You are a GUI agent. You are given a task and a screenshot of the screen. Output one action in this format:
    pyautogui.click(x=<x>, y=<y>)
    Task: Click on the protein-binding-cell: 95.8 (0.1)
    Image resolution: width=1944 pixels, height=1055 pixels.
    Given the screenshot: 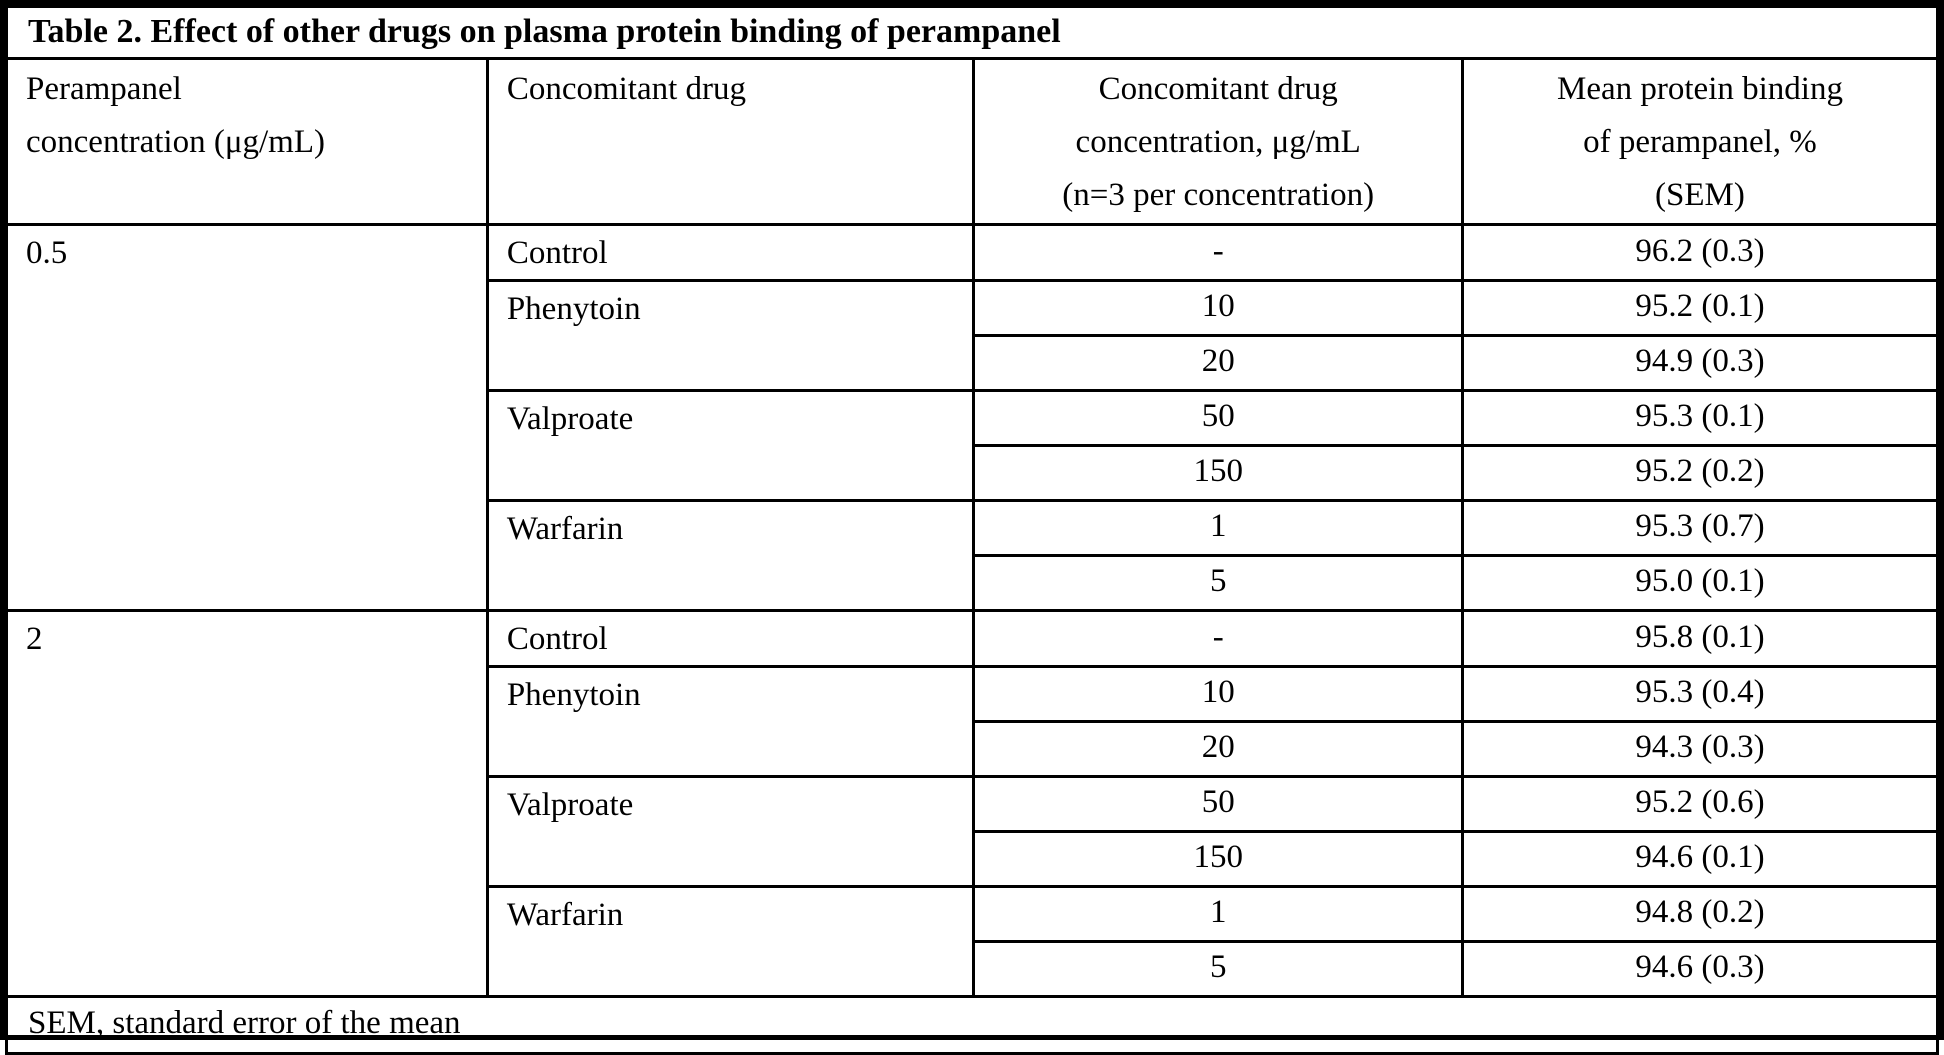 What is the action you would take?
    pyautogui.click(x=1700, y=638)
    